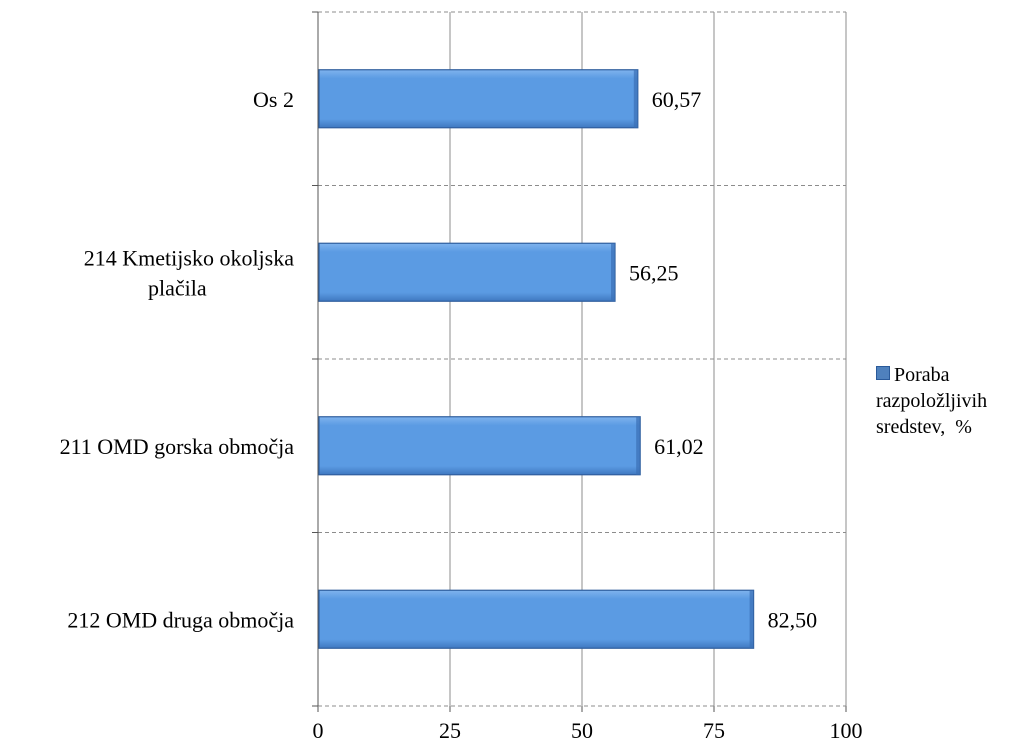 The width and height of the screenshot is (1034, 749). I want to click on x-tick-label: 0, so click(318, 730).